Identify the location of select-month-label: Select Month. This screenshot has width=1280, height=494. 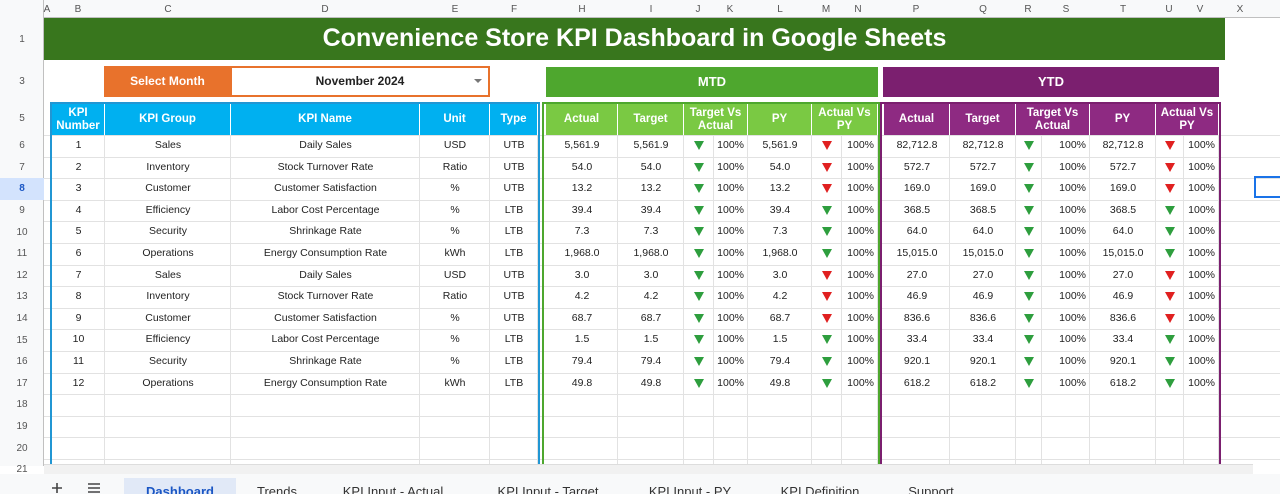
(167, 81).